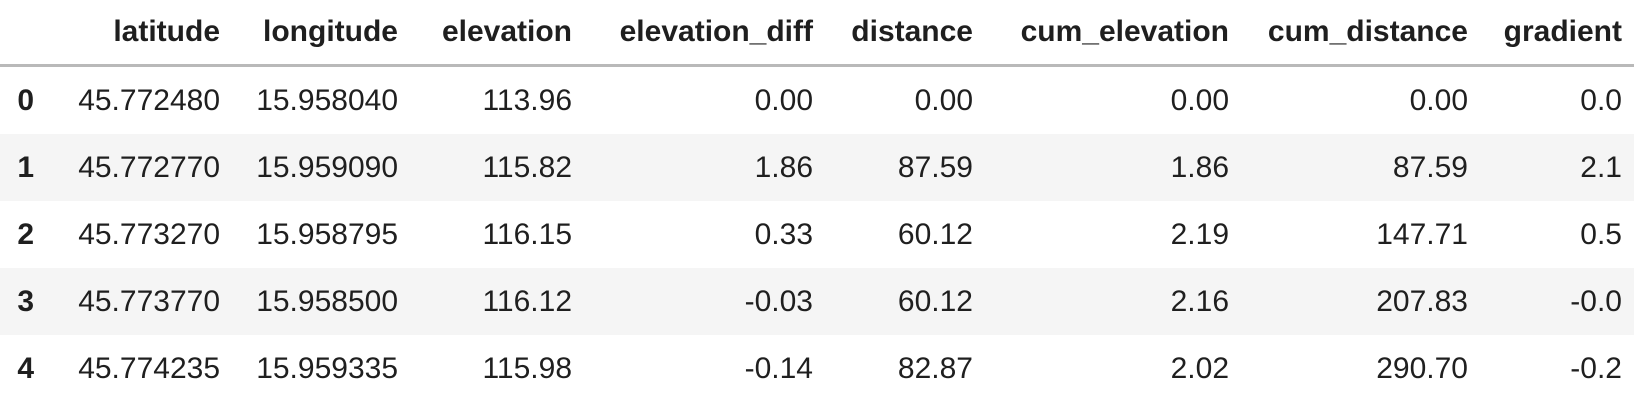 The height and width of the screenshot is (402, 1646). What do you see at coordinates (1199, 234) in the screenshot?
I see `cell-cum_elevation: 2.19` at bounding box center [1199, 234].